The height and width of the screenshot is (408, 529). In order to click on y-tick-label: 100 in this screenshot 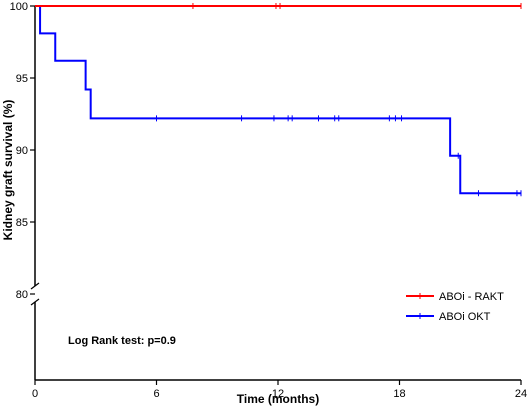, I will do `click(19, 7)`.